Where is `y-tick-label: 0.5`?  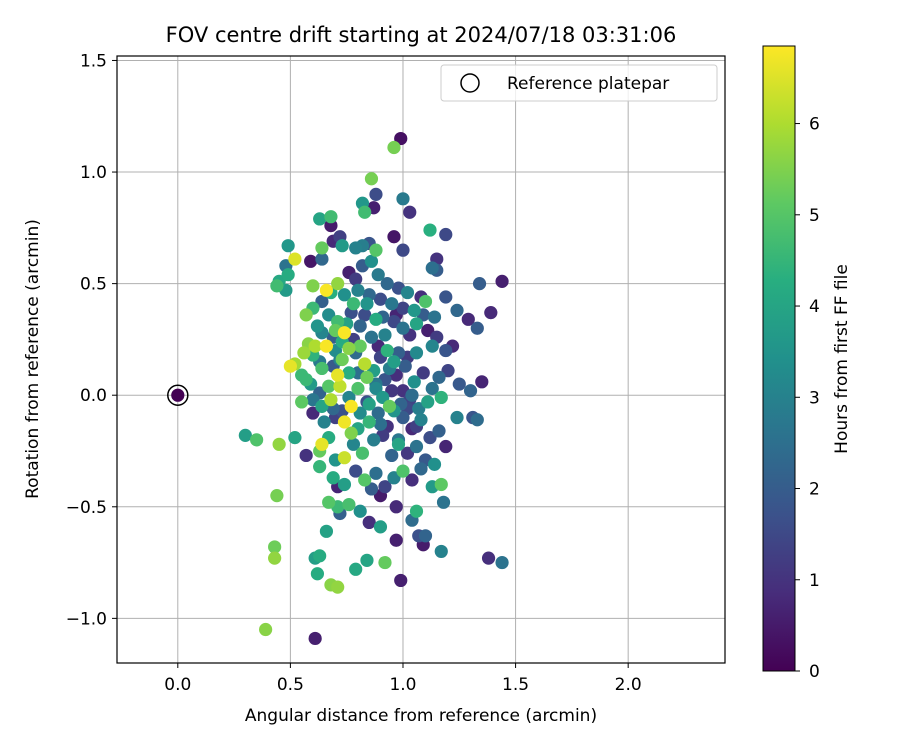
y-tick-label: 0.5 is located at coordinates (93, 285).